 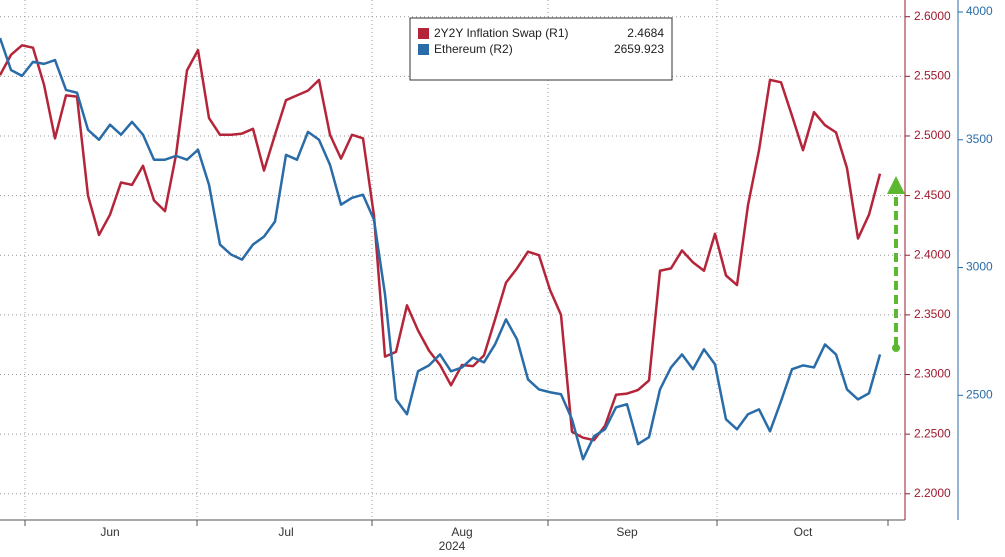 I want to click on y-tick-label: 2.2000, so click(x=932, y=493).